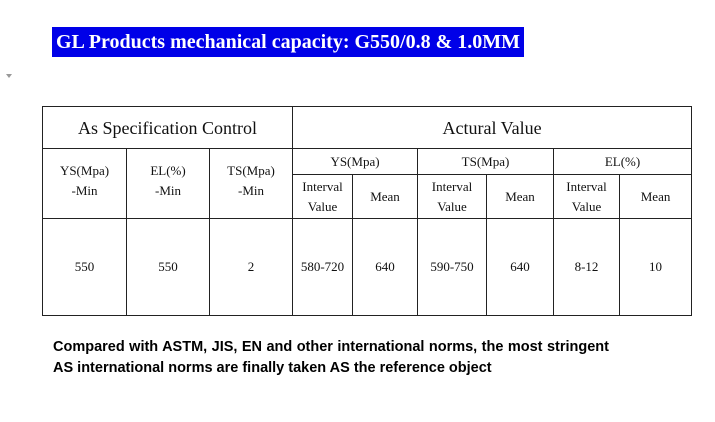  I want to click on group-header: TS(Mpa), so click(485, 161).